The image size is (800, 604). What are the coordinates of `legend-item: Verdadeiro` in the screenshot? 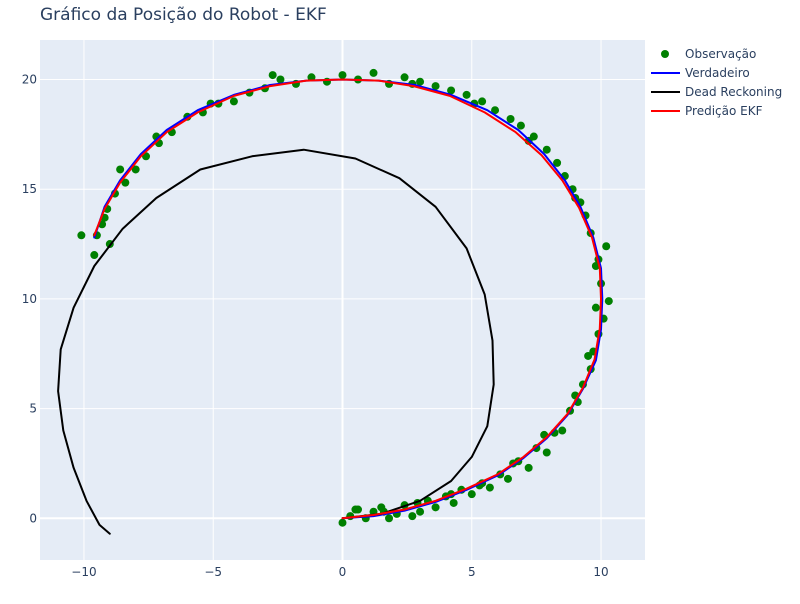 It's located at (700, 73).